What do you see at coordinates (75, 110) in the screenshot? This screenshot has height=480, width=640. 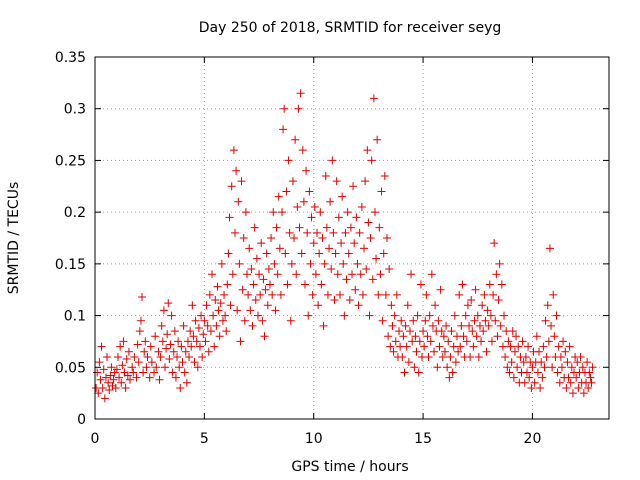 I see `y-tick-label: 0.3` at bounding box center [75, 110].